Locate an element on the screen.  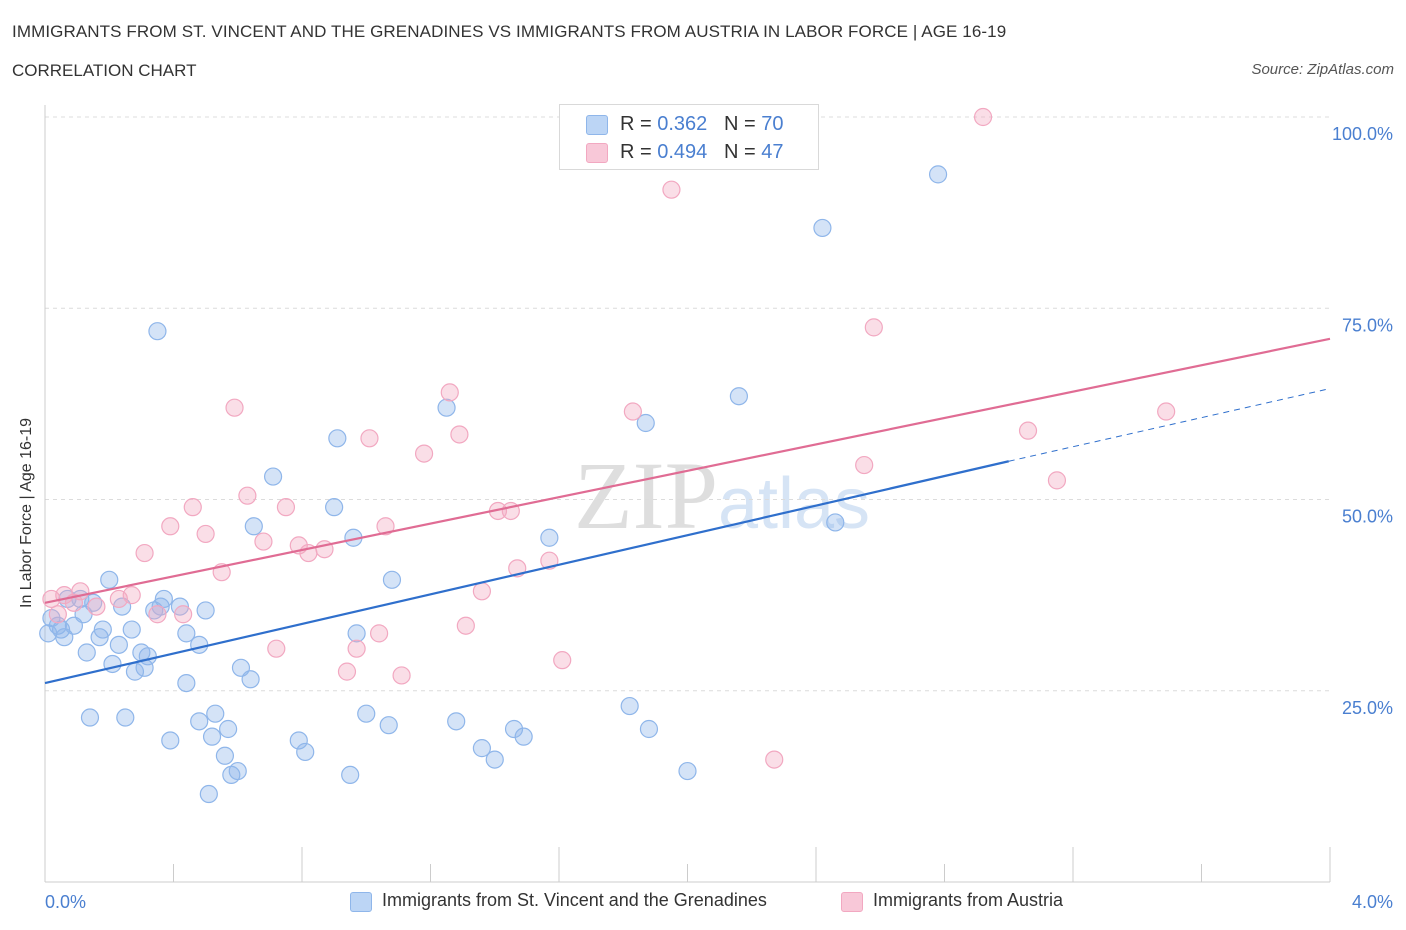
chart-source: Source: ZipAtlas.com is located at coordinates (1322, 69).